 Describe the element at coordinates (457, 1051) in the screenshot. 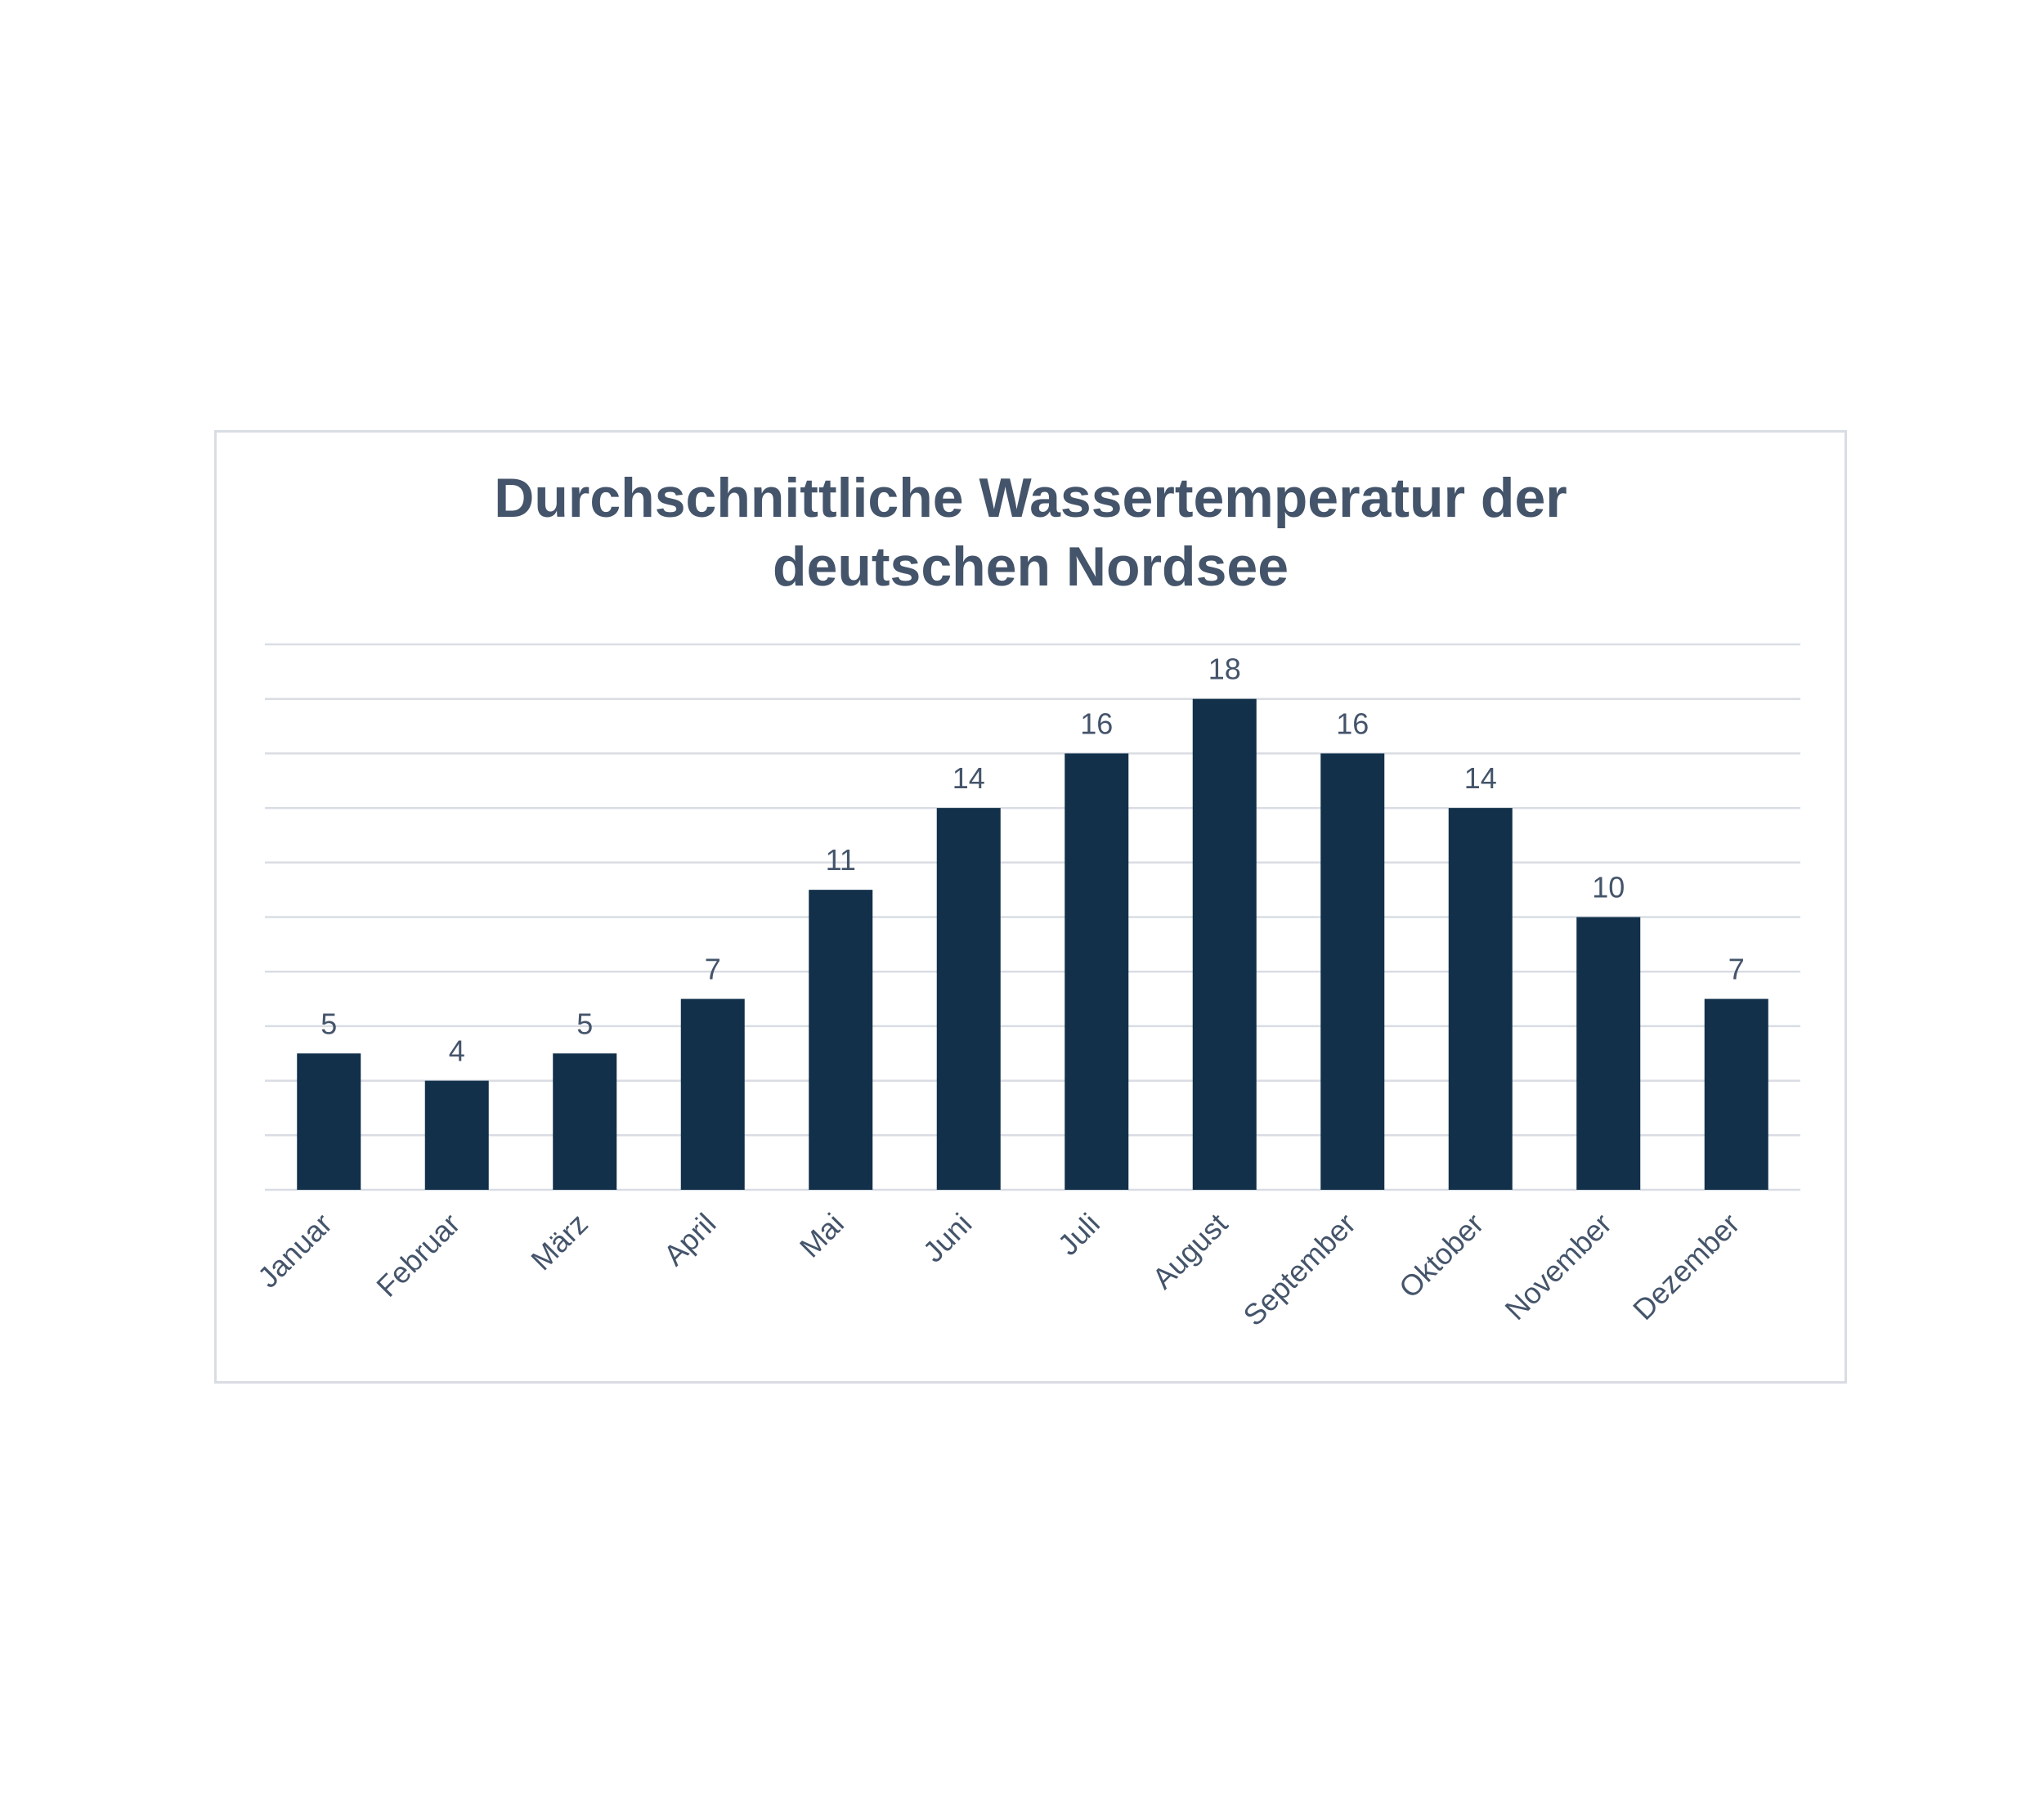

I see `data-label: 4` at that location.